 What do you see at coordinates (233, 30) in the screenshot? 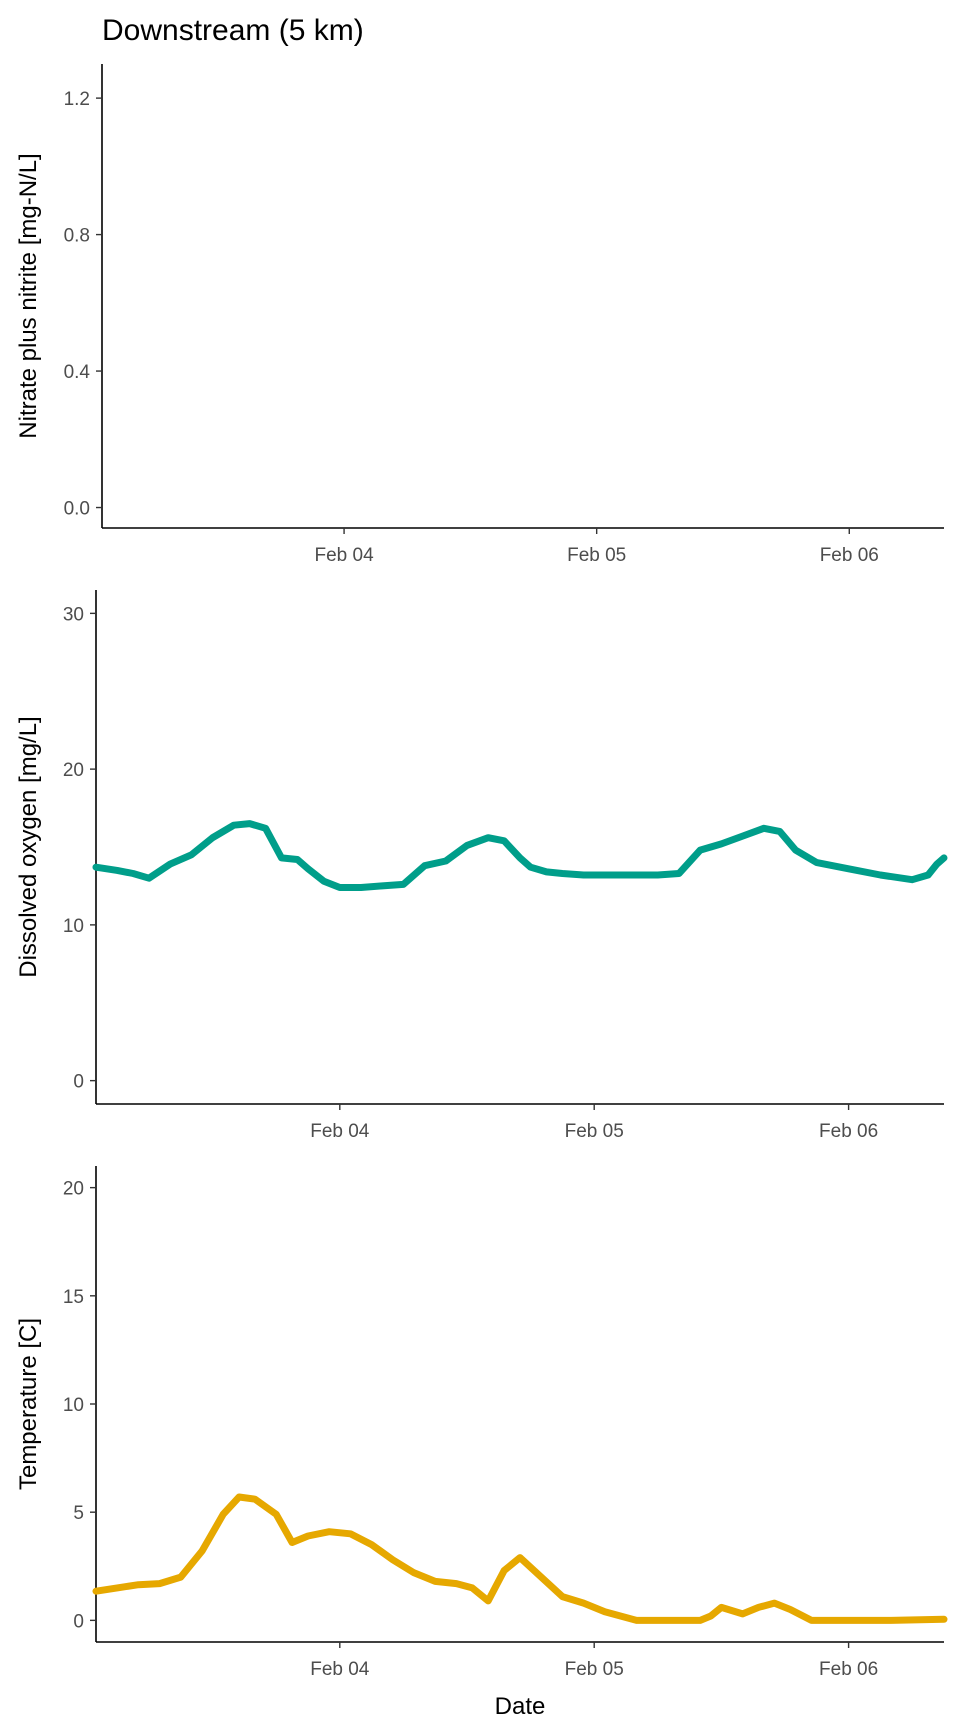
I see `chart-title: Downstream (5 km)` at bounding box center [233, 30].